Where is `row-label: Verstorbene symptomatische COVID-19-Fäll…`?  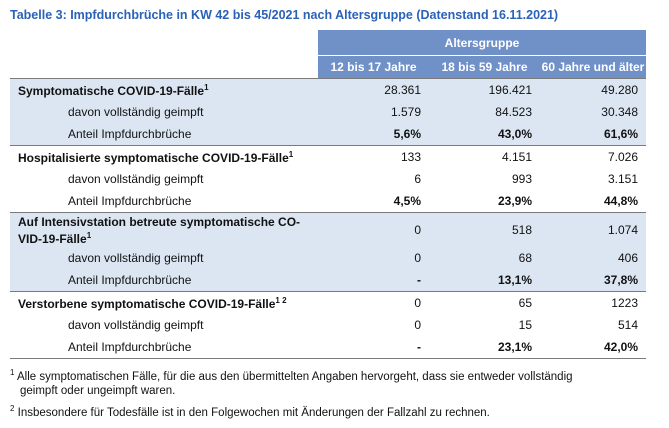
row-label: Verstorbene symptomatische COVID-19-Fäll… is located at coordinates (152, 303).